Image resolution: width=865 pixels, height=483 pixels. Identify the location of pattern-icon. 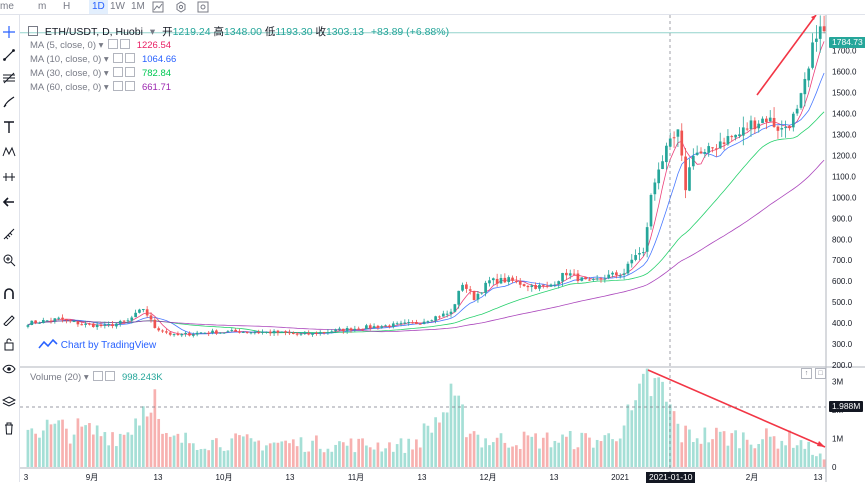
(9, 152).